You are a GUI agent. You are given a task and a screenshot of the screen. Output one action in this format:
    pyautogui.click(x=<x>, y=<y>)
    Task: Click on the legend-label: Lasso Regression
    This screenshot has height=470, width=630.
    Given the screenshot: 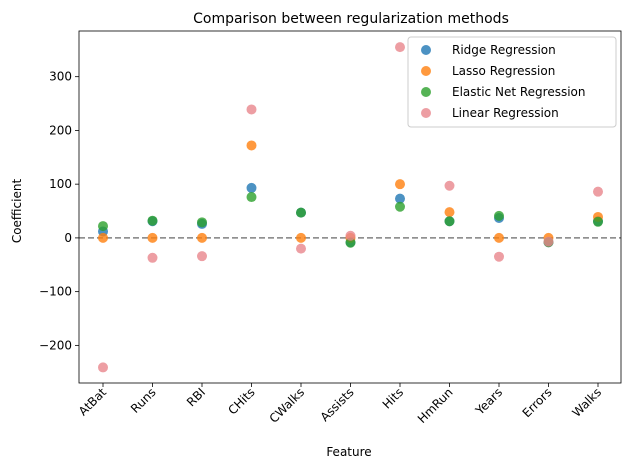 What is the action you would take?
    pyautogui.click(x=503, y=71)
    